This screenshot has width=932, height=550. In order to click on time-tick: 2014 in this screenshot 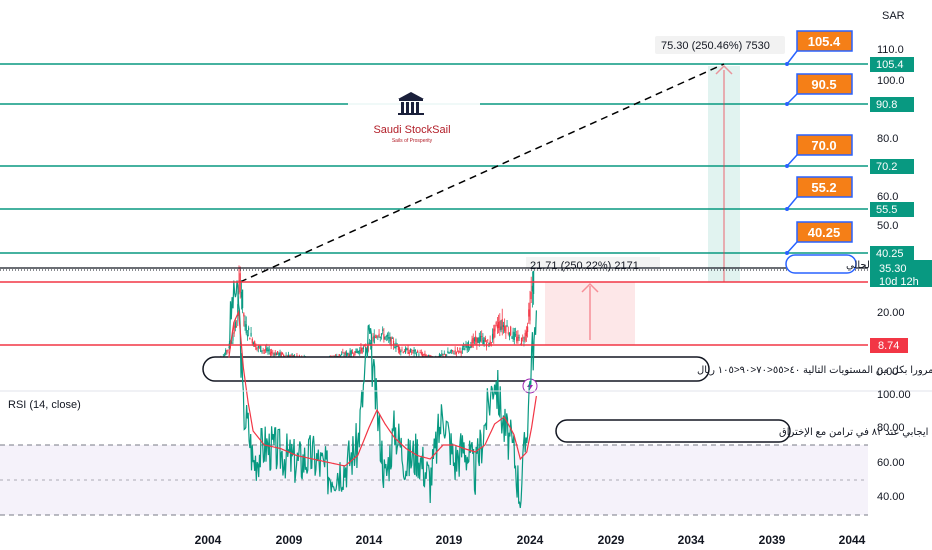, I will do `click(369, 540)`.